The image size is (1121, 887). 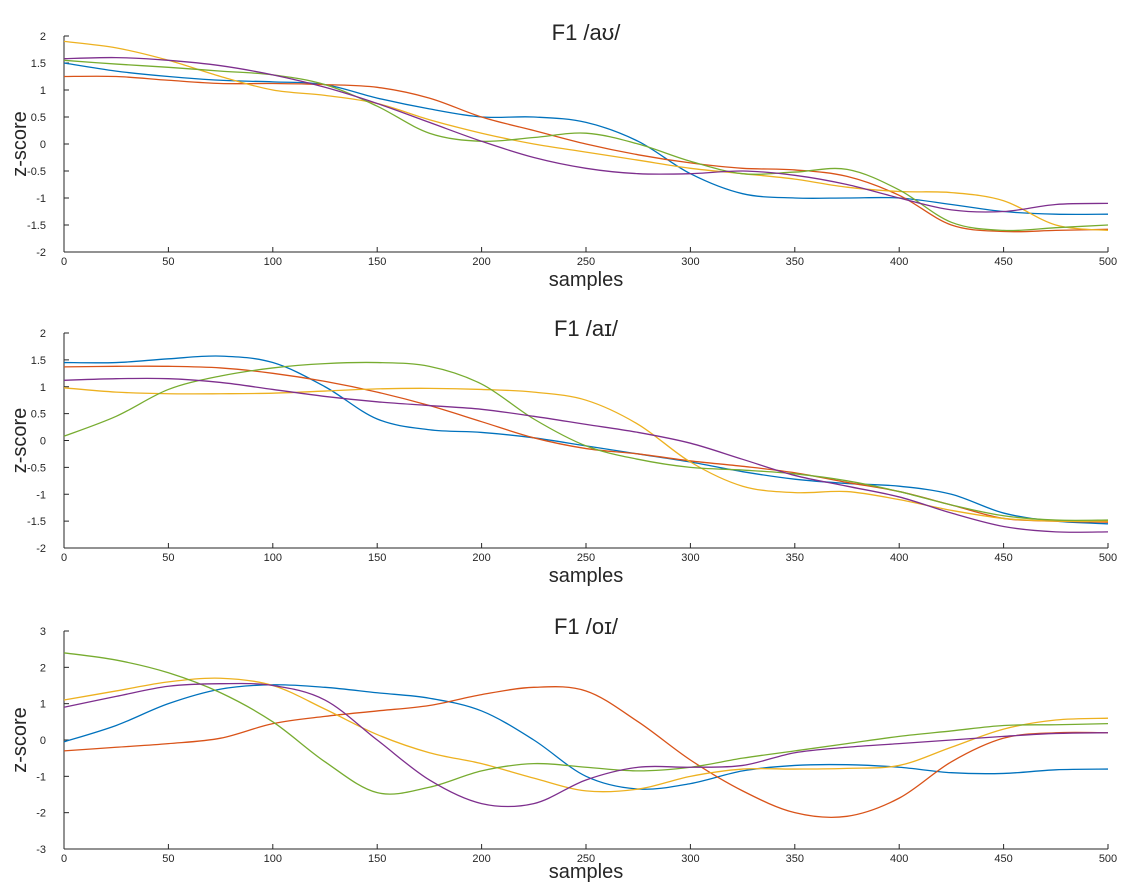 I want to click on y-tick-label: 3, so click(x=43, y=632).